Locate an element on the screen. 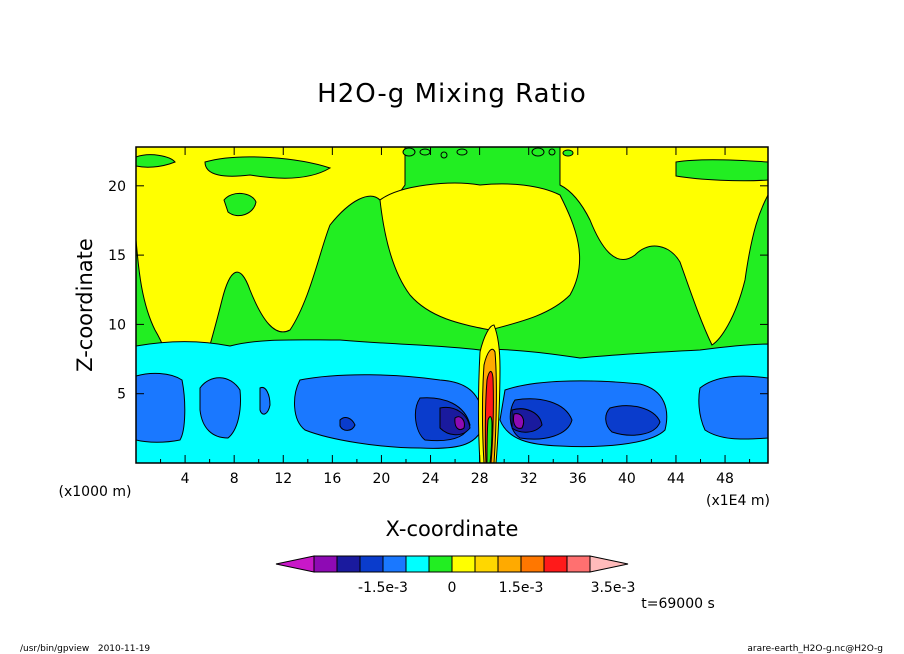 Image resolution: width=904 pixels, height=654 pixels. chart-title: H2O-g Mixing Ratio is located at coordinates (452, 94).